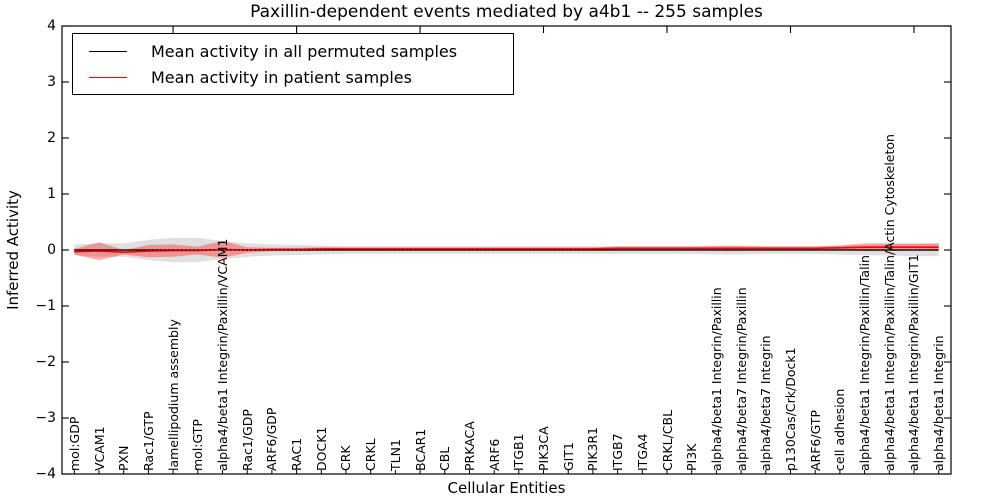 The image size is (1000, 500). What do you see at coordinates (716, 379) in the screenshot?
I see `x-tick-label: alpha4/beta1 Integrin/Paxillin` at bounding box center [716, 379].